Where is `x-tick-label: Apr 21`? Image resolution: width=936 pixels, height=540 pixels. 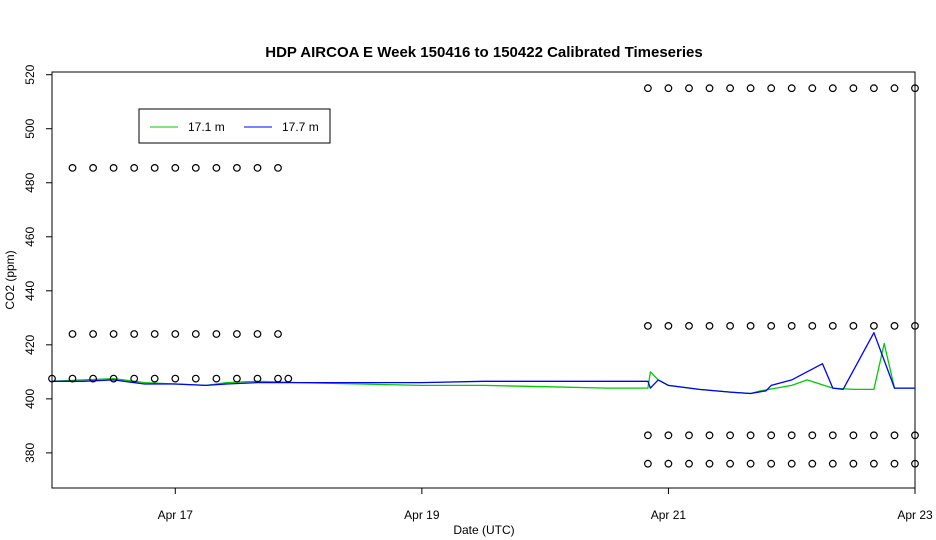
x-tick-label: Apr 21 is located at coordinates (669, 515).